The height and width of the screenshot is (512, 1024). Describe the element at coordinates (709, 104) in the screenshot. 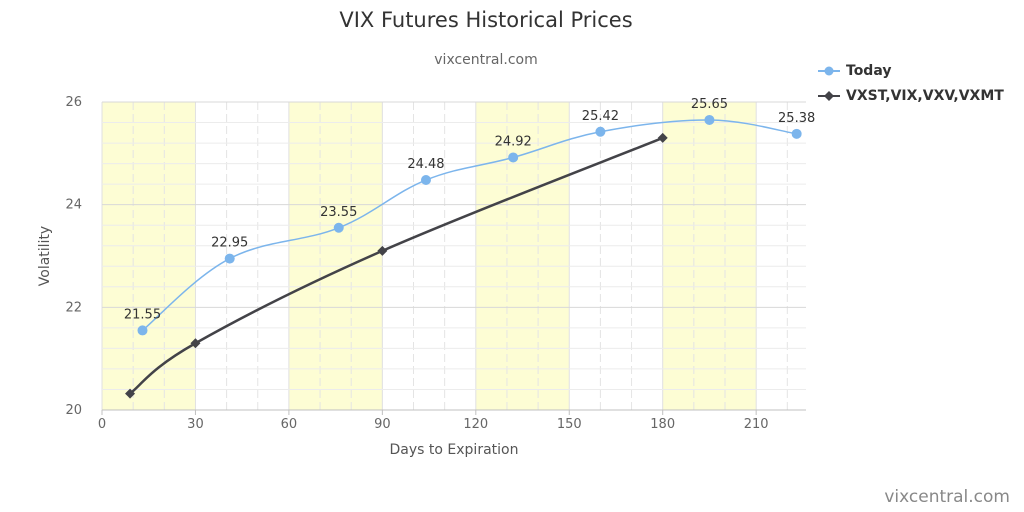

I see `data-label: 25.65` at that location.